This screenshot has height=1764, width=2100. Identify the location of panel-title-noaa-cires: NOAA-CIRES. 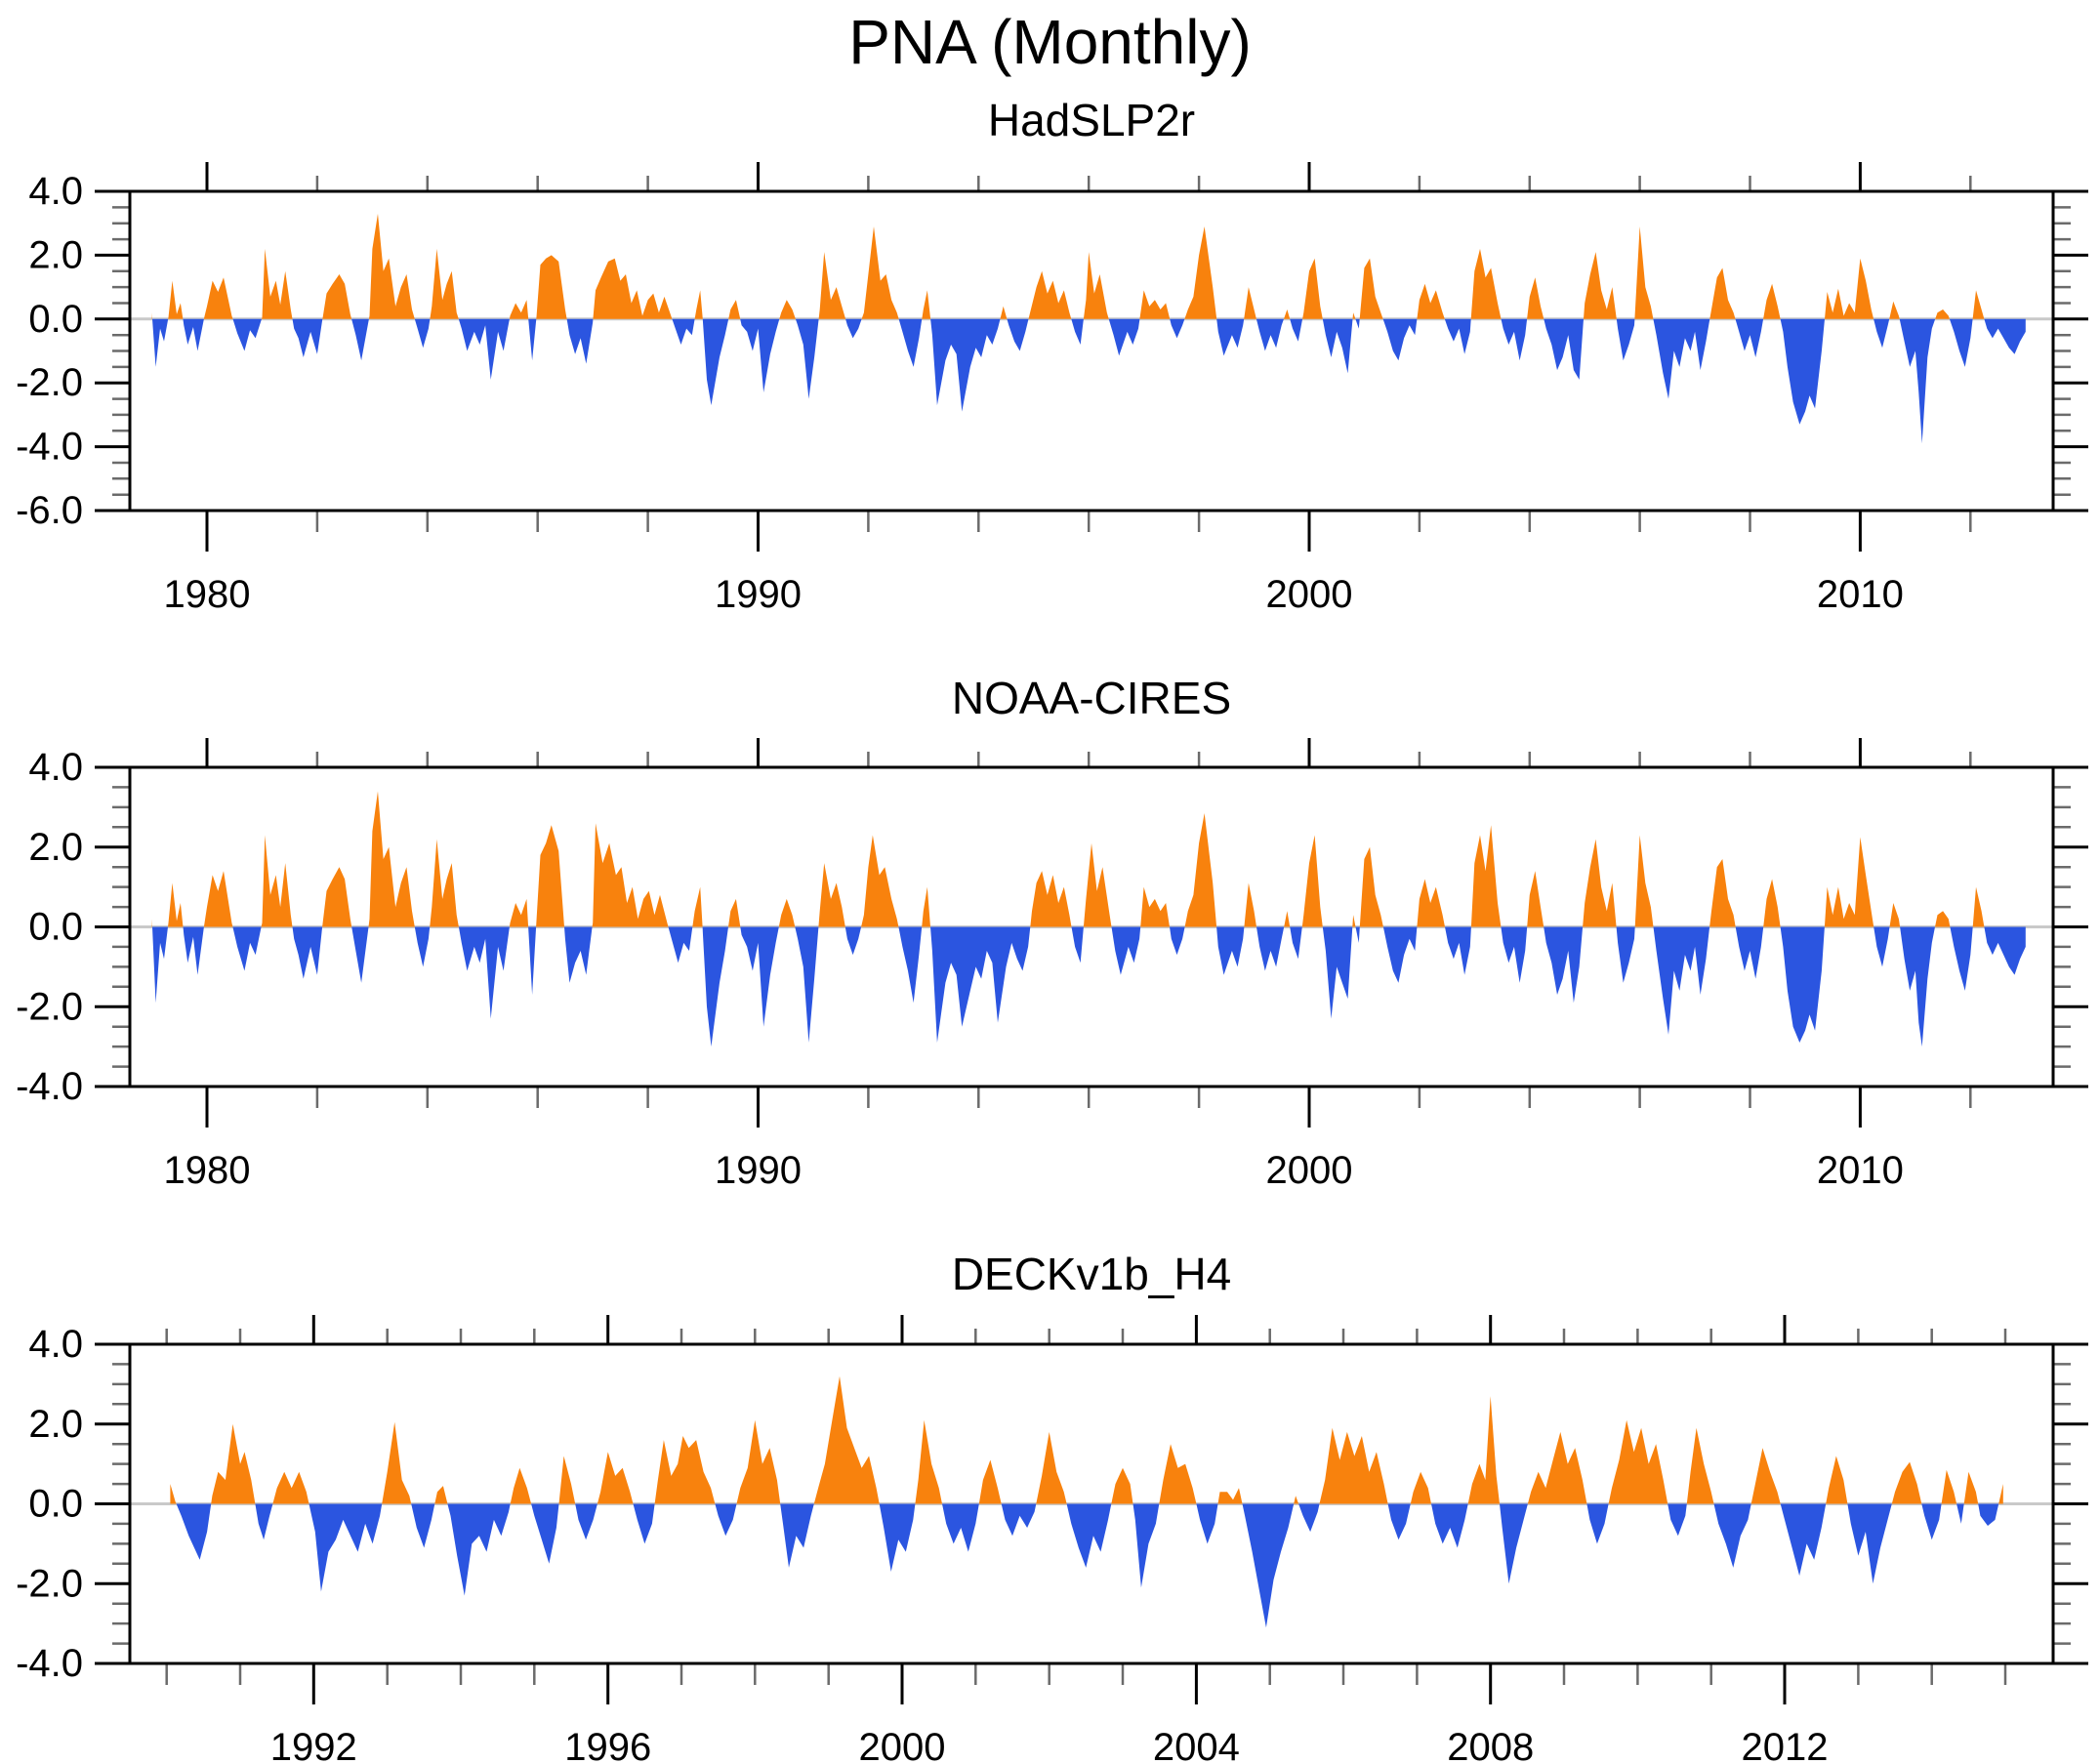
(1091, 698).